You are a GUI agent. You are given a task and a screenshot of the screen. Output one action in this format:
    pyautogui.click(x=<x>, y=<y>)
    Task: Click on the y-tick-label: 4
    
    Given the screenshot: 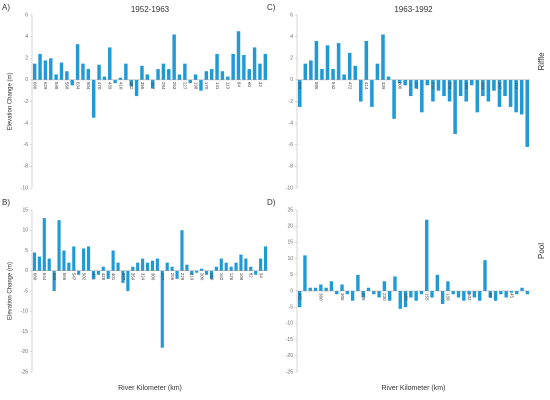 What is the action you would take?
    pyautogui.click(x=291, y=37)
    